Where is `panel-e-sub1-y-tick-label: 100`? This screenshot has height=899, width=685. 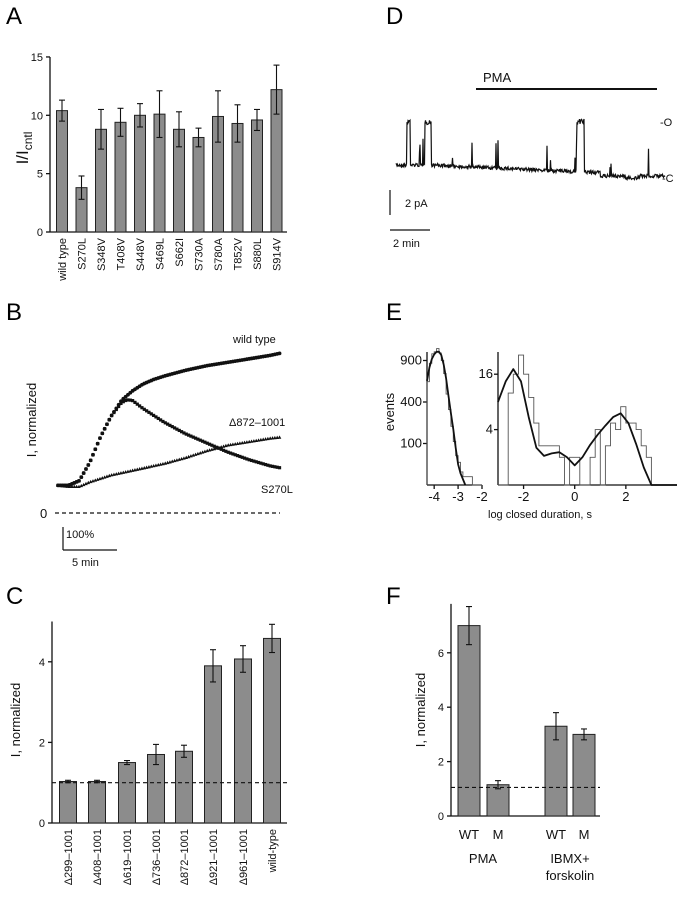 panel-e-sub1-y-tick-label: 100 is located at coordinates (411, 443).